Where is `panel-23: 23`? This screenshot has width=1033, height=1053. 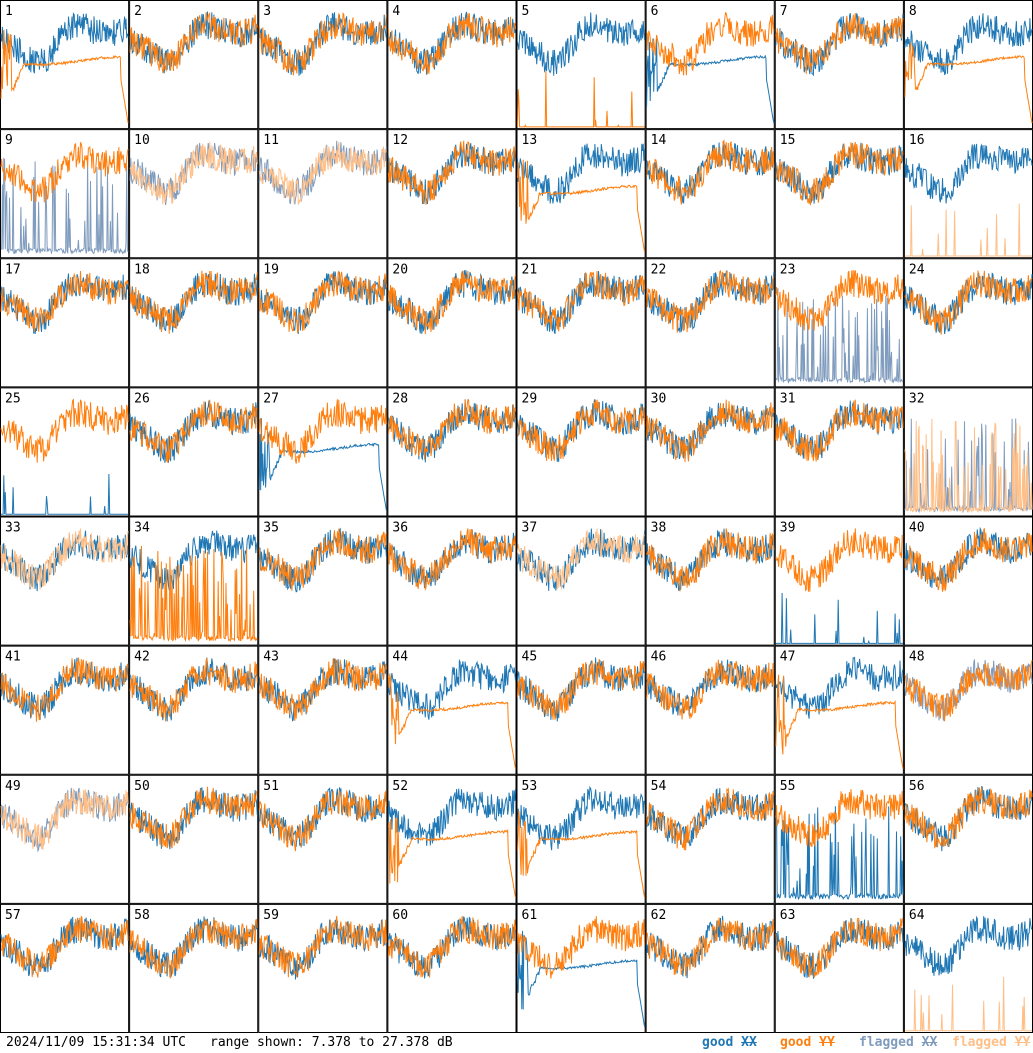 panel-23: 23 is located at coordinates (839, 323).